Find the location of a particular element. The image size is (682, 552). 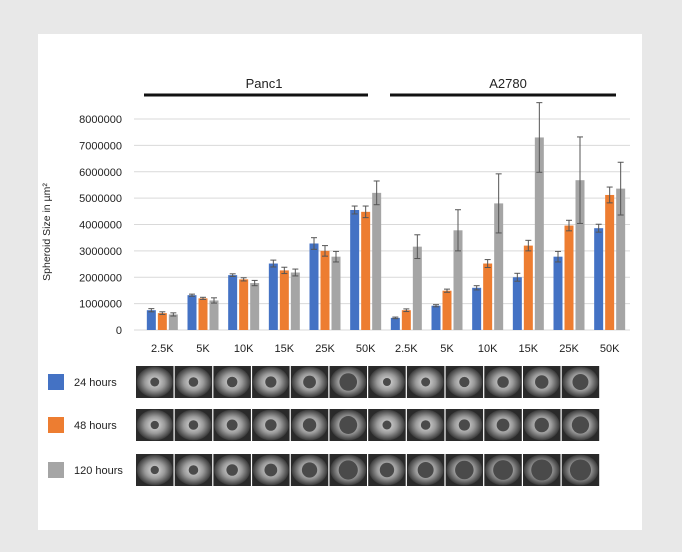

x-tick-label: 50K is located at coordinates (366, 349).